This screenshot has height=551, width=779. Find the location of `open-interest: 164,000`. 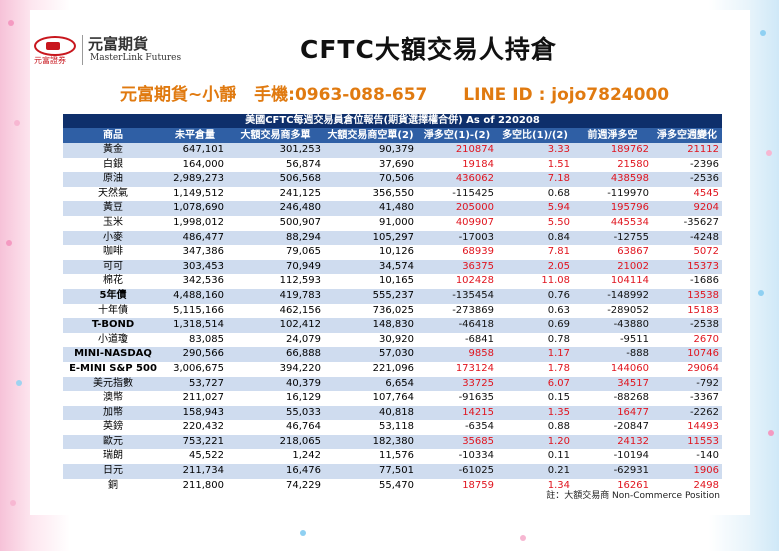

open-interest: 164,000 is located at coordinates (203, 164).